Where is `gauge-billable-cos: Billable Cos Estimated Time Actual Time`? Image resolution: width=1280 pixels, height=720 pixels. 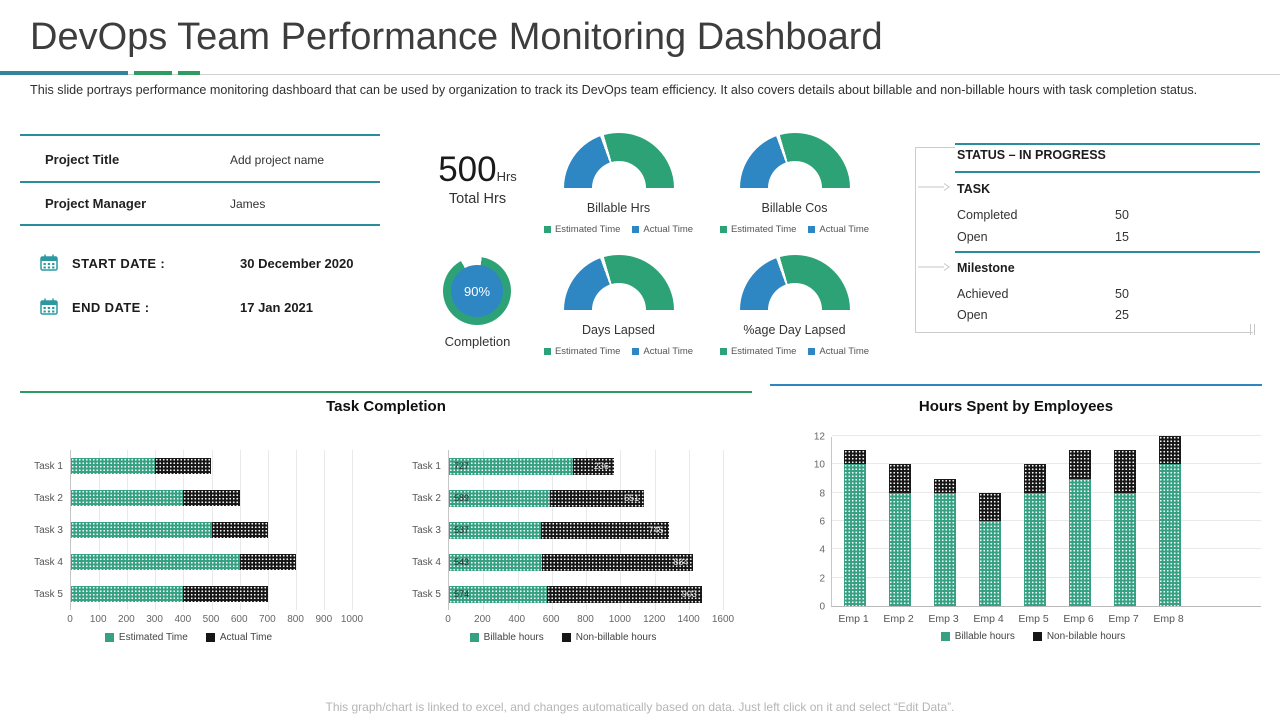
gauge-billable-cos: Billable Cos Estimated Time Actual Time is located at coordinates (794, 184).